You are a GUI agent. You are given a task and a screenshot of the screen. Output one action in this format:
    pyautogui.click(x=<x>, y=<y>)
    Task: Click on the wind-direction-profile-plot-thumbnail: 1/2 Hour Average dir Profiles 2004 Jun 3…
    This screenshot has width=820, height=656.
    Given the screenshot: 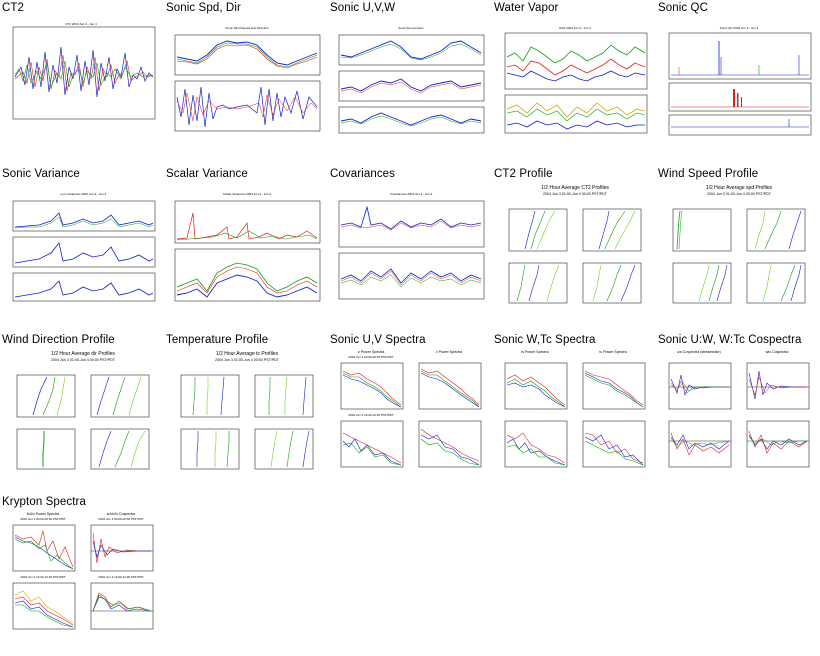 What is the action you would take?
    pyautogui.click(x=80, y=414)
    